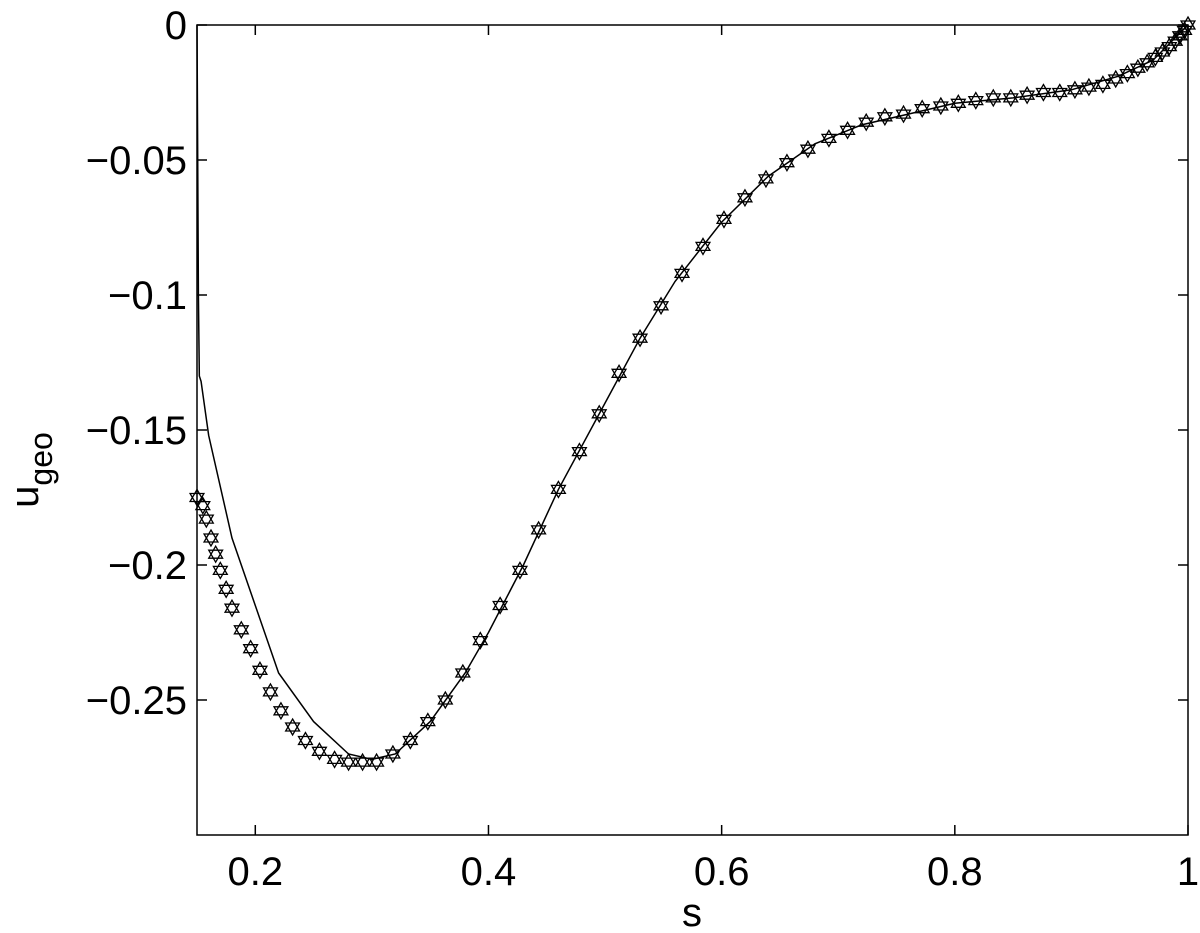 Image resolution: width=1200 pixels, height=933 pixels. I want to click on x-tick-label: 0.2, so click(255, 872).